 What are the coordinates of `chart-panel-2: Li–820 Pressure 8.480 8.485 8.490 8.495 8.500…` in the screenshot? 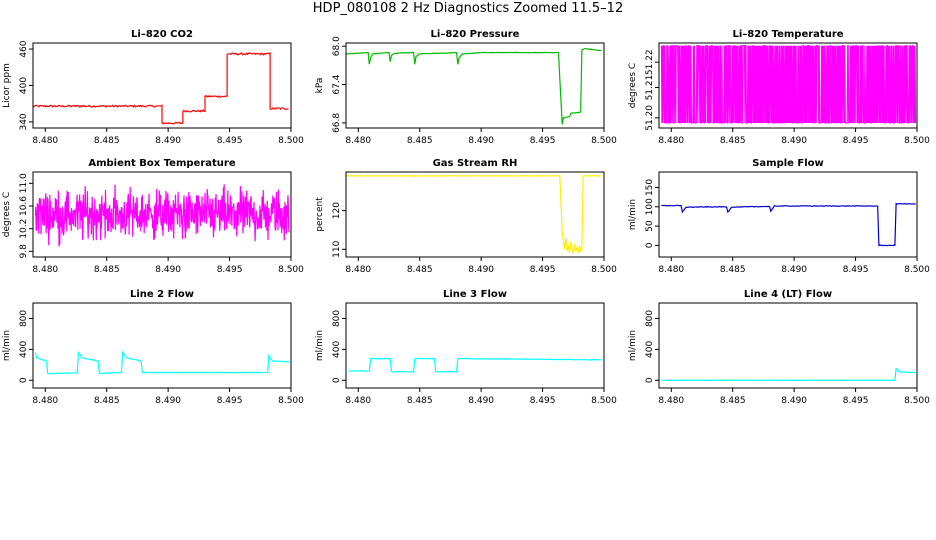 It's located at (466, 87).